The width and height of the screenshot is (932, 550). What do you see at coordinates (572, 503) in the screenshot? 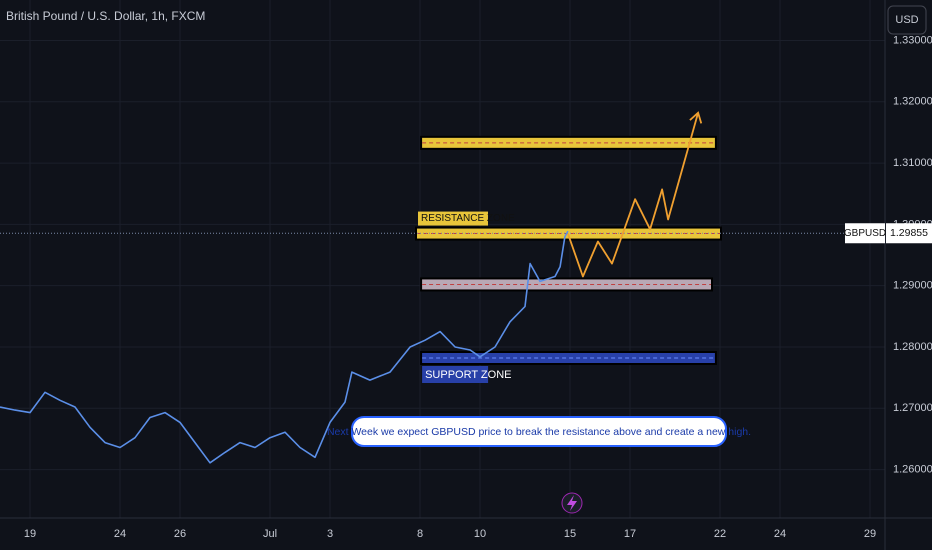
I see `replay-icon` at bounding box center [572, 503].